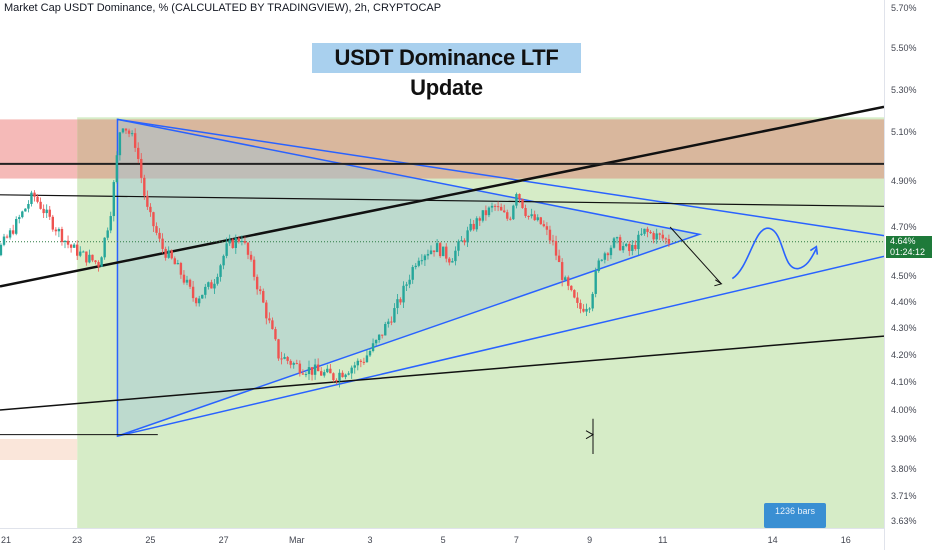  What do you see at coordinates (904, 227) in the screenshot?
I see `y-tick-label: 4.70%` at bounding box center [904, 227].